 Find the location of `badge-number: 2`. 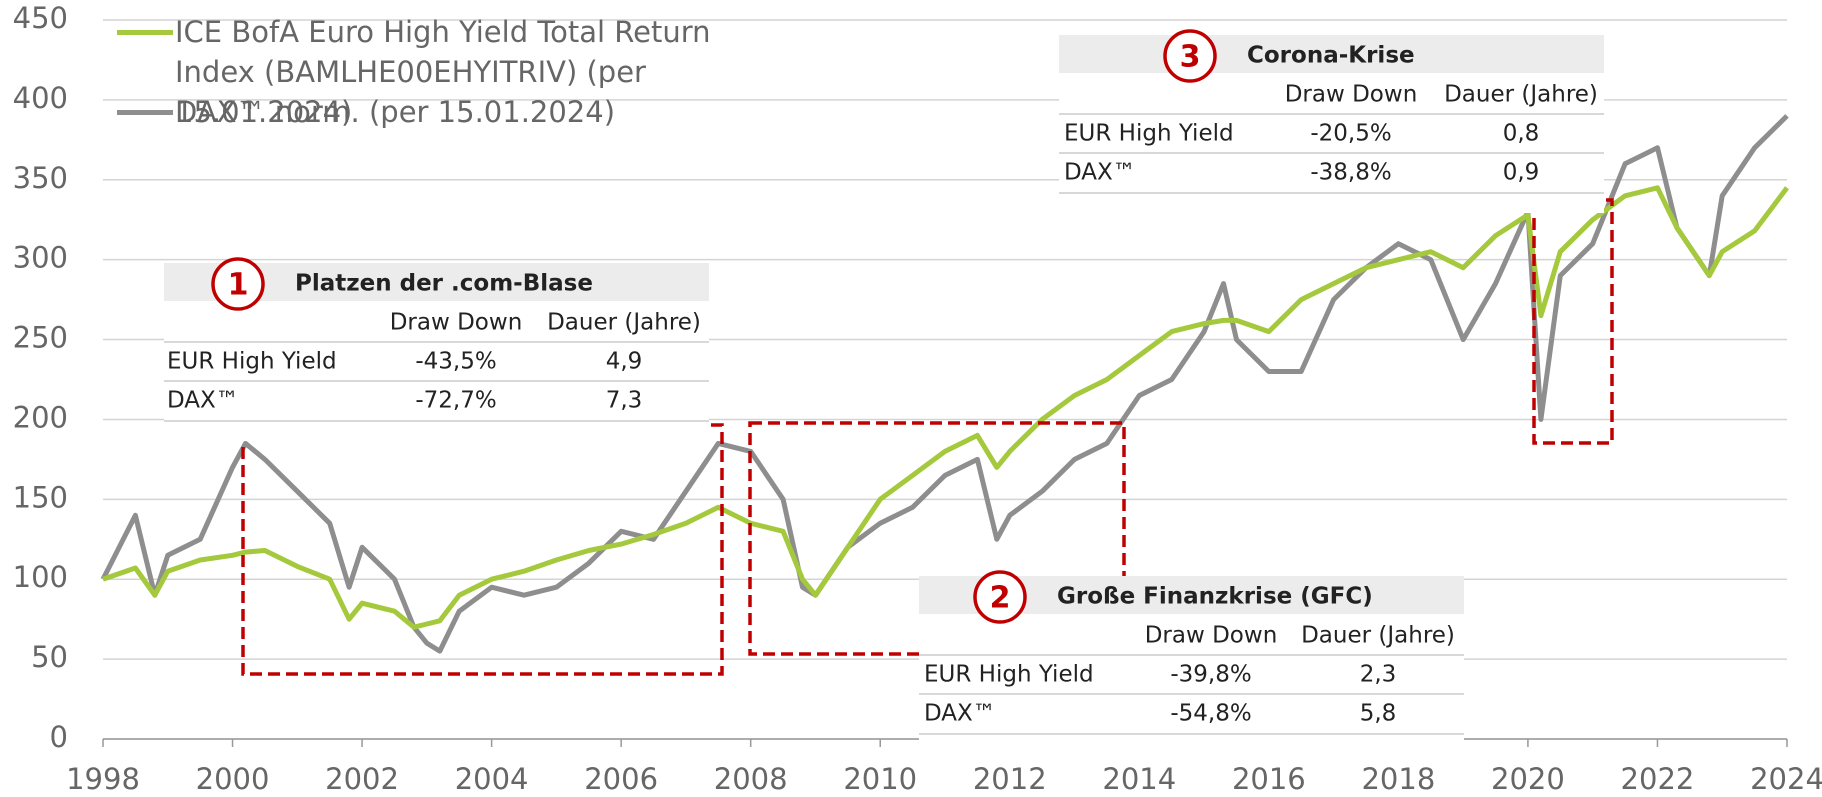

badge-number: 2 is located at coordinates (1000, 598).